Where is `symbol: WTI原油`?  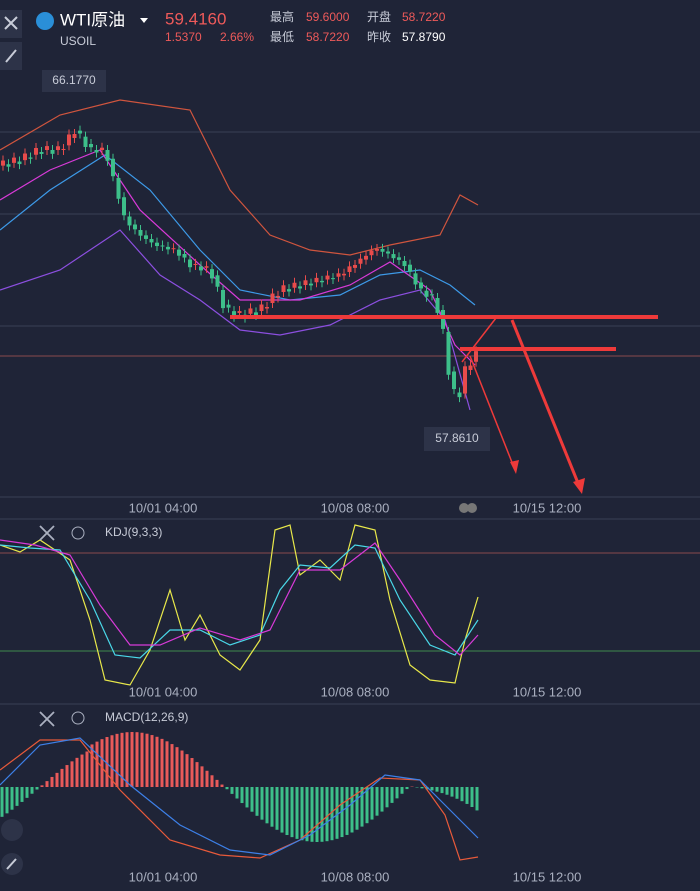 symbol: WTI原油 is located at coordinates (92, 19).